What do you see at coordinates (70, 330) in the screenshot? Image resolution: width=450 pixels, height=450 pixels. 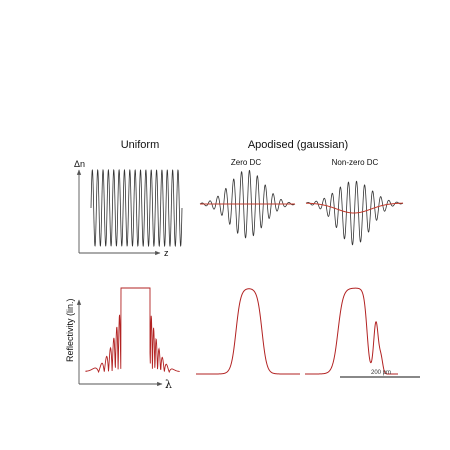 I see `reflectivity-axis-label: Reflectivity (lin.)` at bounding box center [70, 330].